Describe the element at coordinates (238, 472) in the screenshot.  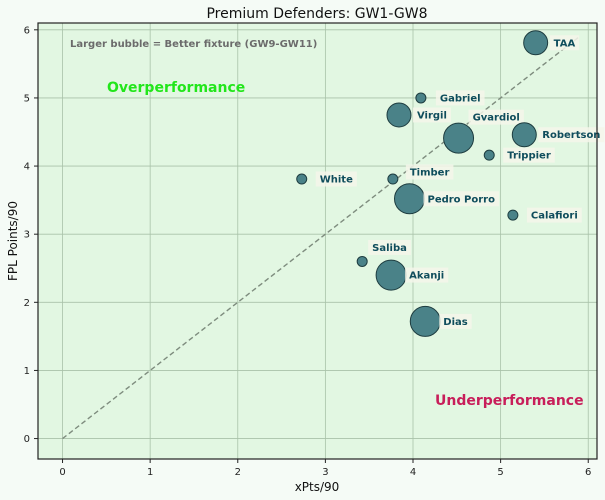
I see `x-tick-label: 2` at that location.